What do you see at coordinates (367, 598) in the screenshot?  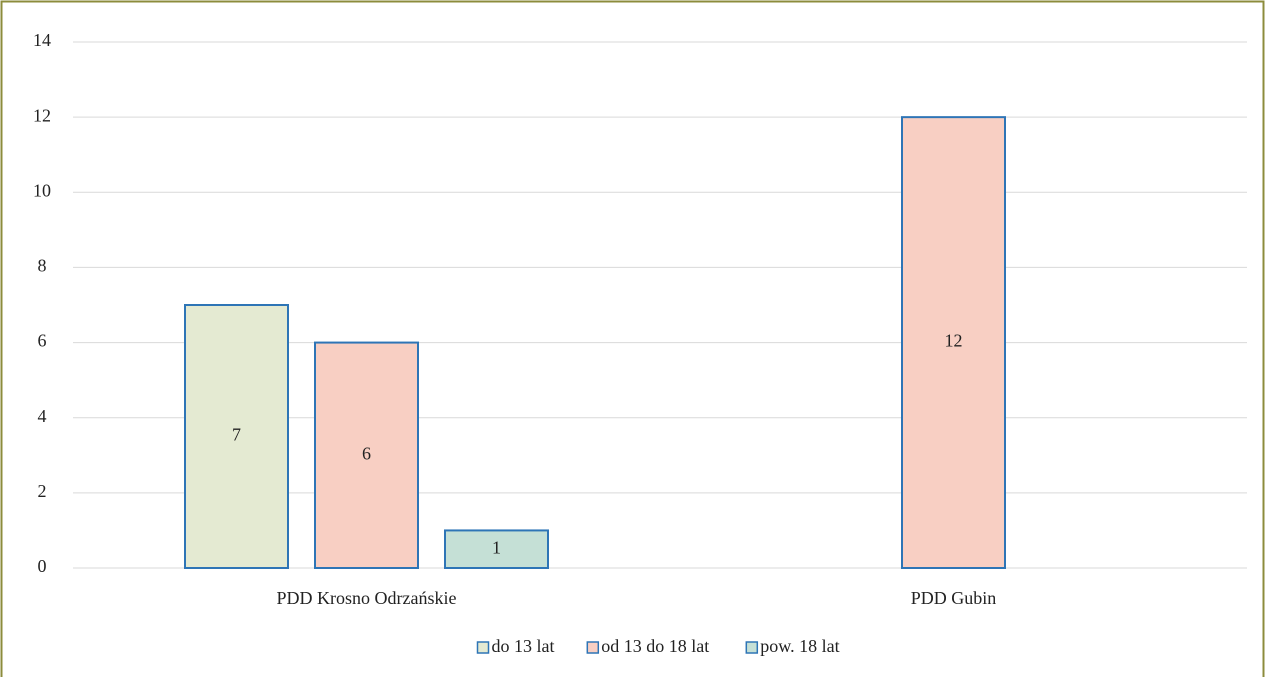 I see `x-tick-label: PDD Krosno Odrzańskie` at bounding box center [367, 598].